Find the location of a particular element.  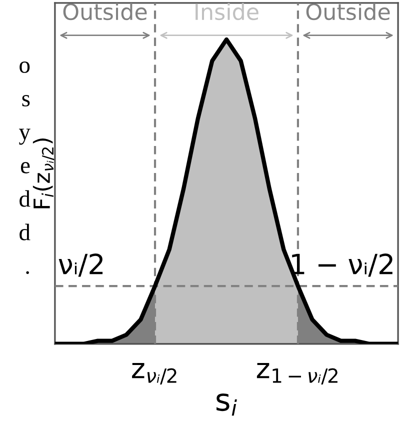

x-axis-title: s$_{i}$ is located at coordinates (226, 405).